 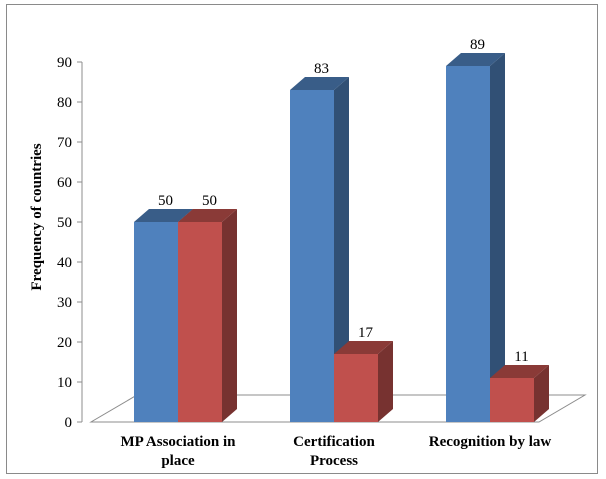 What do you see at coordinates (490, 442) in the screenshot?
I see `category-label: Recognition by law` at bounding box center [490, 442].